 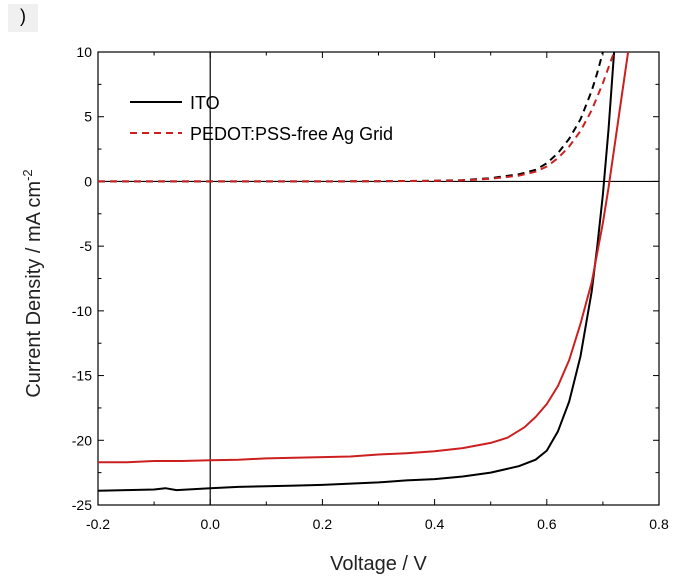 What do you see at coordinates (23, 18) in the screenshot?
I see `panel-label: )` at bounding box center [23, 18].